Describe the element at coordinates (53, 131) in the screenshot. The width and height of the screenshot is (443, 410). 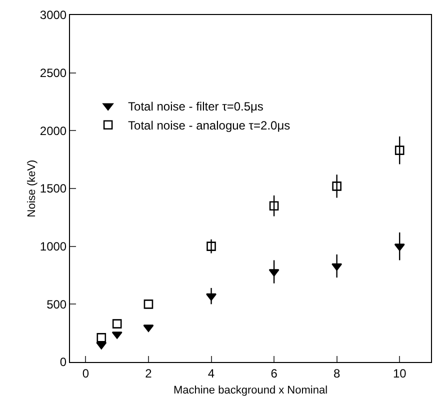
I see `y-tick-label: 2000` at that location.